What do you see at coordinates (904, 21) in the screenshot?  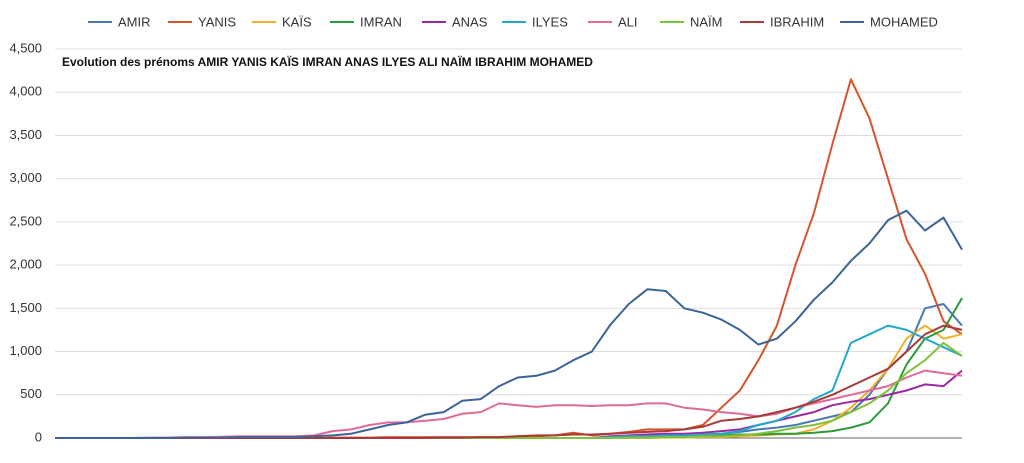 I see `legend-label: MOHAMED` at bounding box center [904, 21].